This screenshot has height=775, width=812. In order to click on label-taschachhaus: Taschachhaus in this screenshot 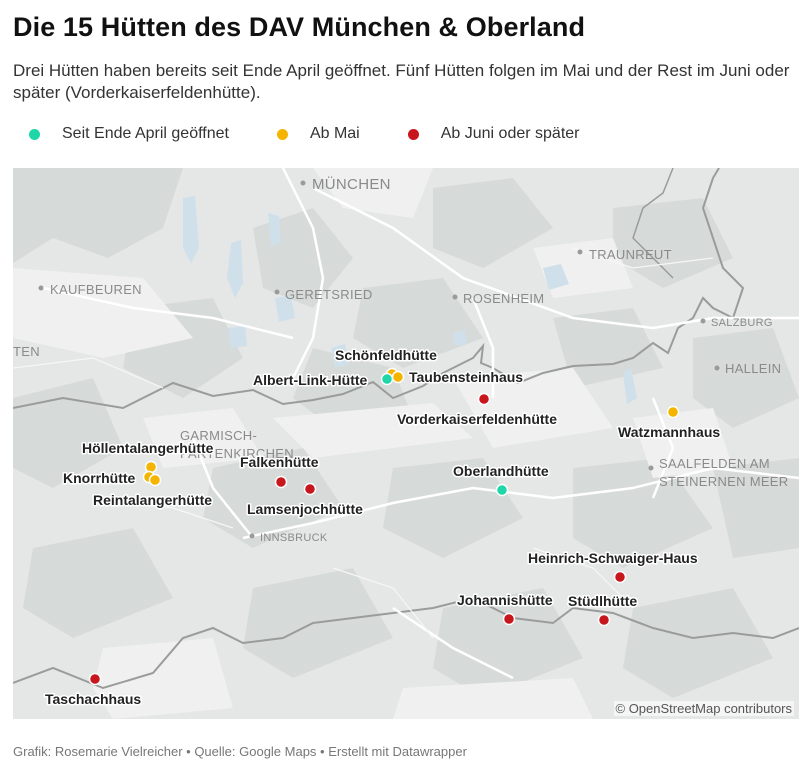, I will do `click(93, 699)`.